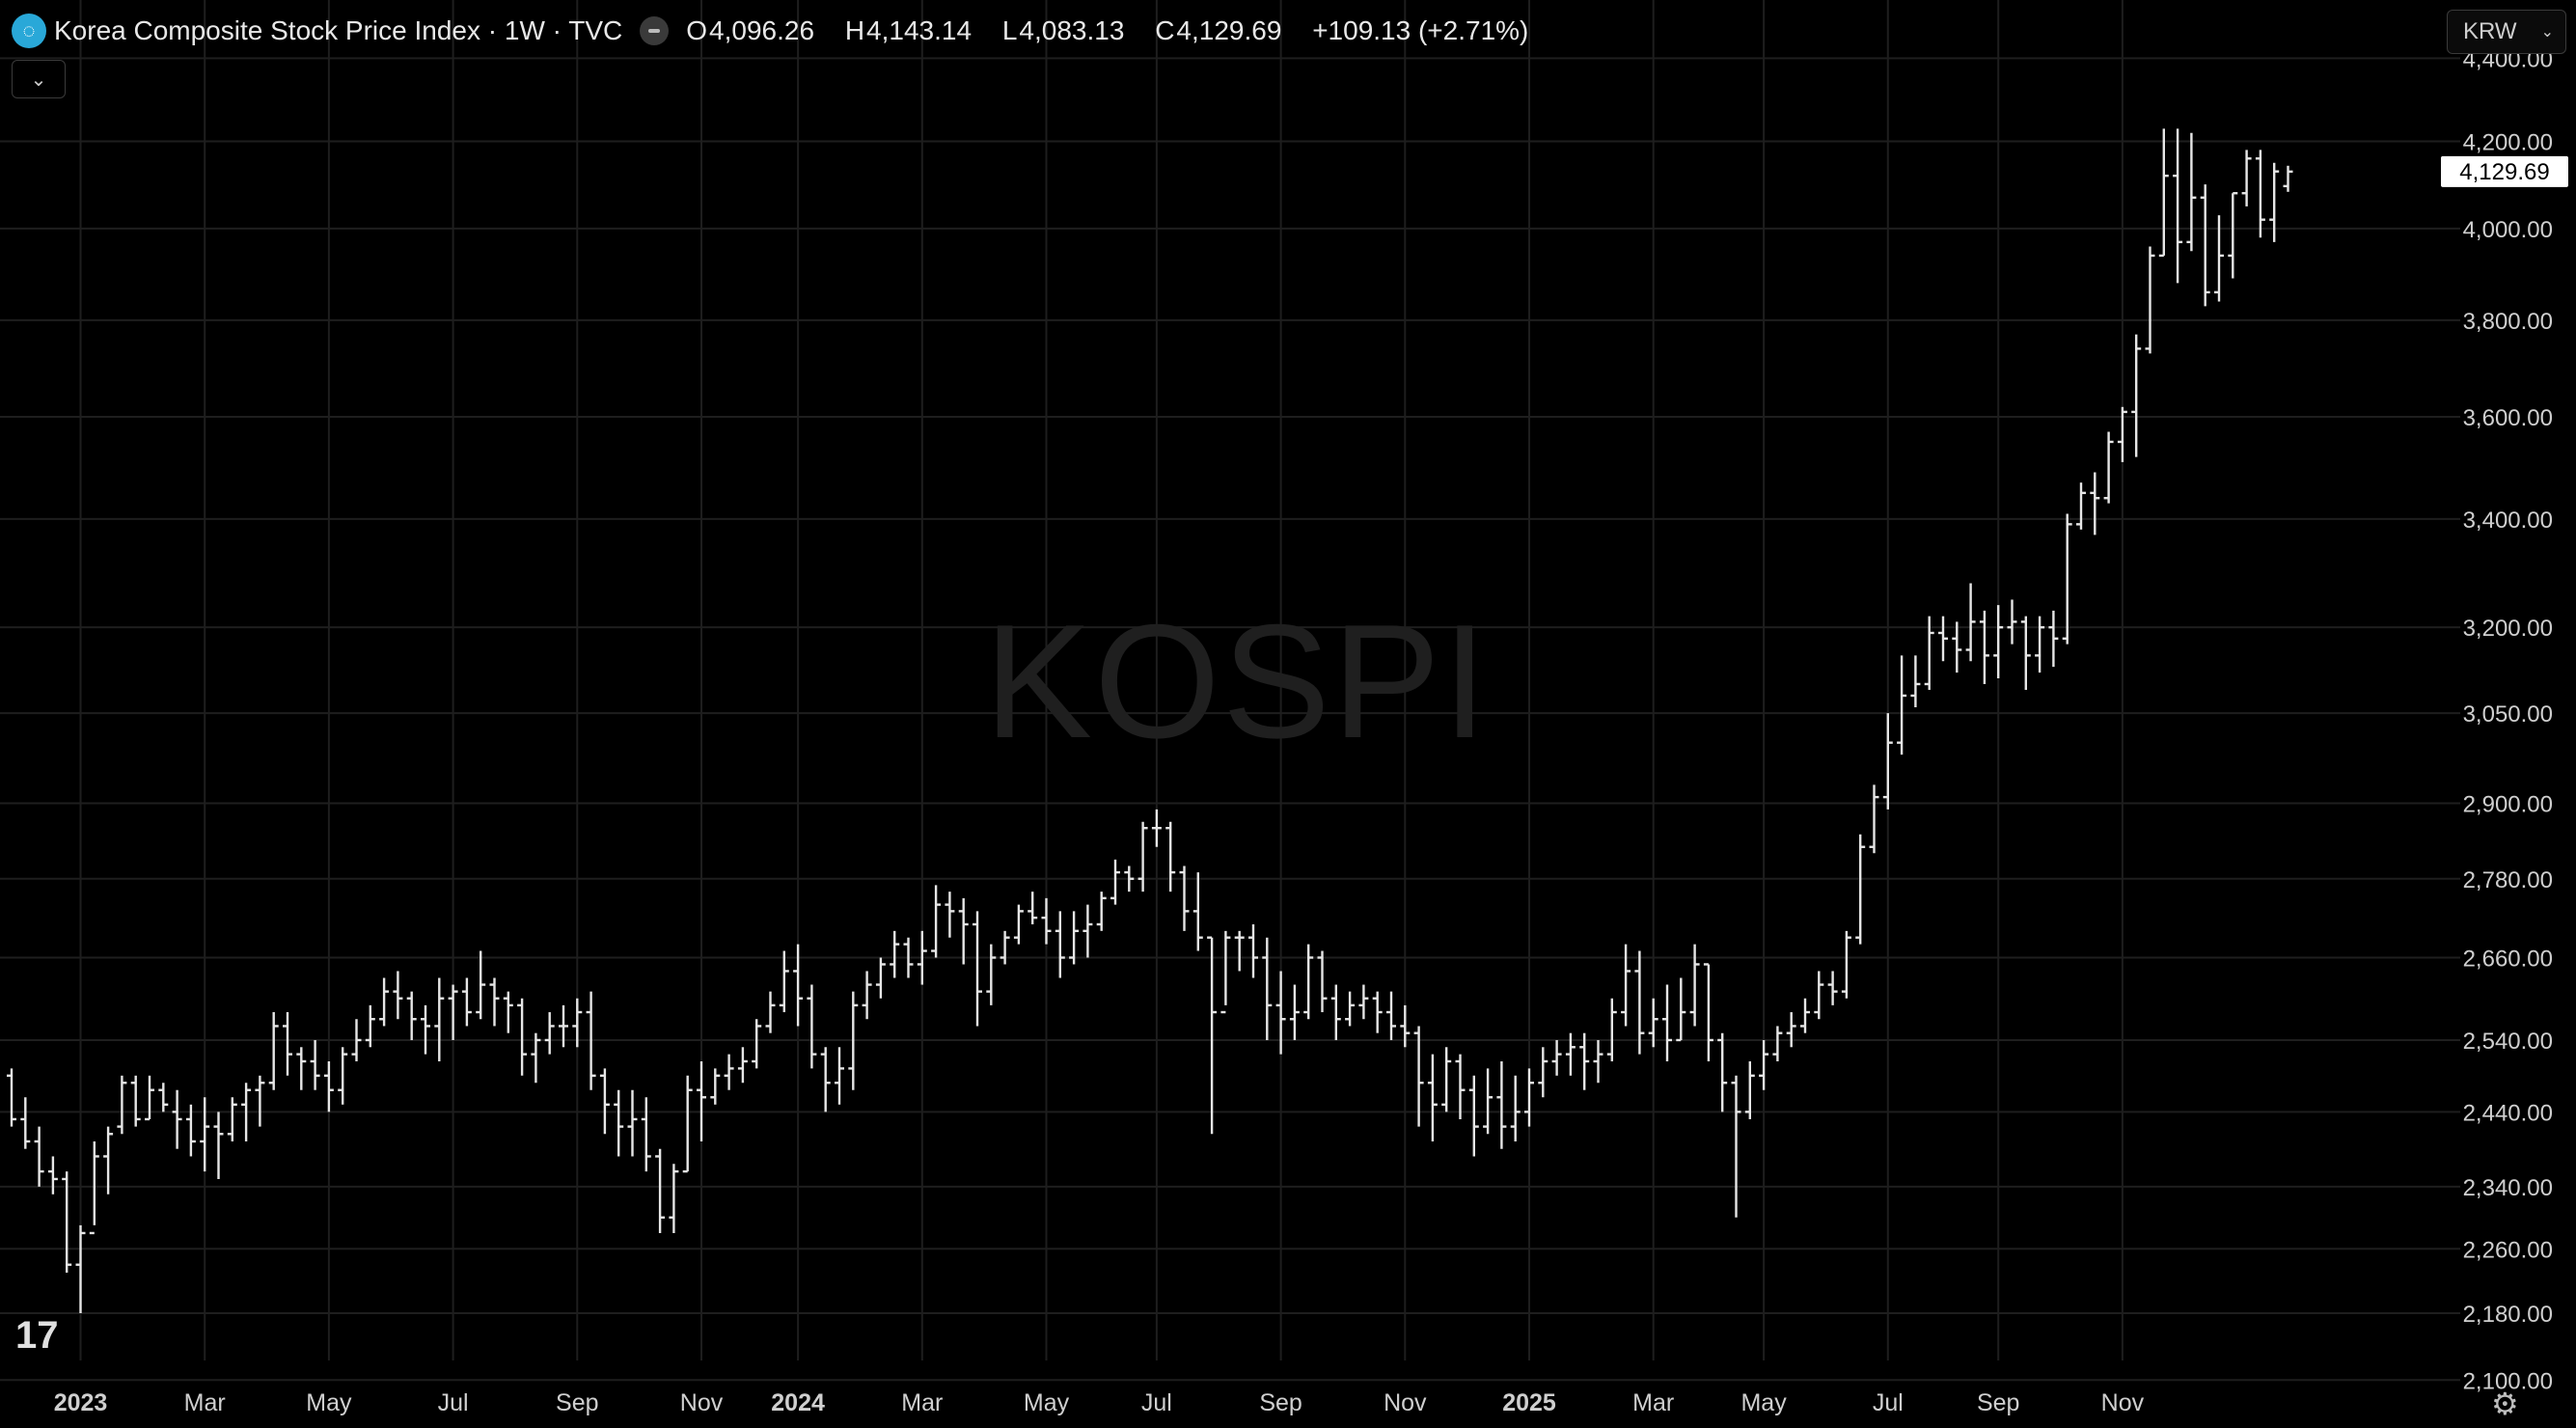 This screenshot has width=2576, height=1428. Describe the element at coordinates (2504, 172) in the screenshot. I see `last-price-label: 4,129.69` at that location.